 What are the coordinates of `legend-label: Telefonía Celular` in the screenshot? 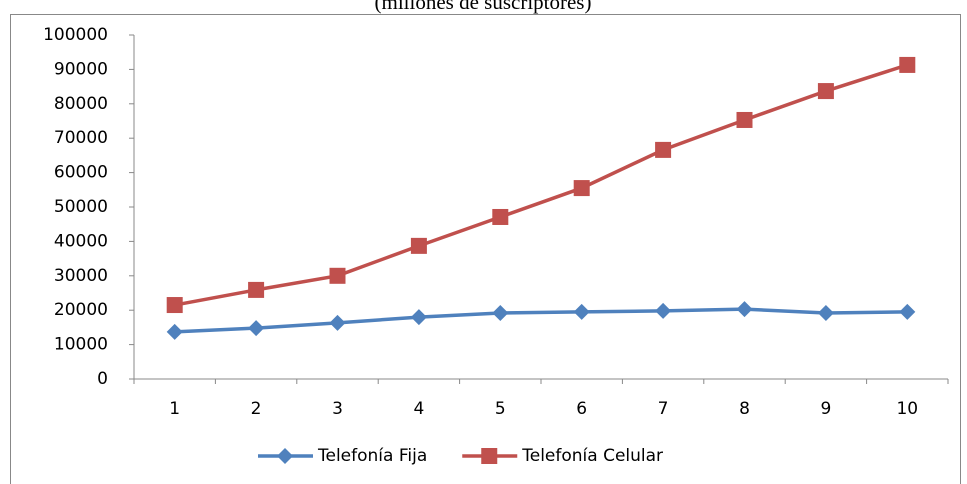 It's located at (592, 456).